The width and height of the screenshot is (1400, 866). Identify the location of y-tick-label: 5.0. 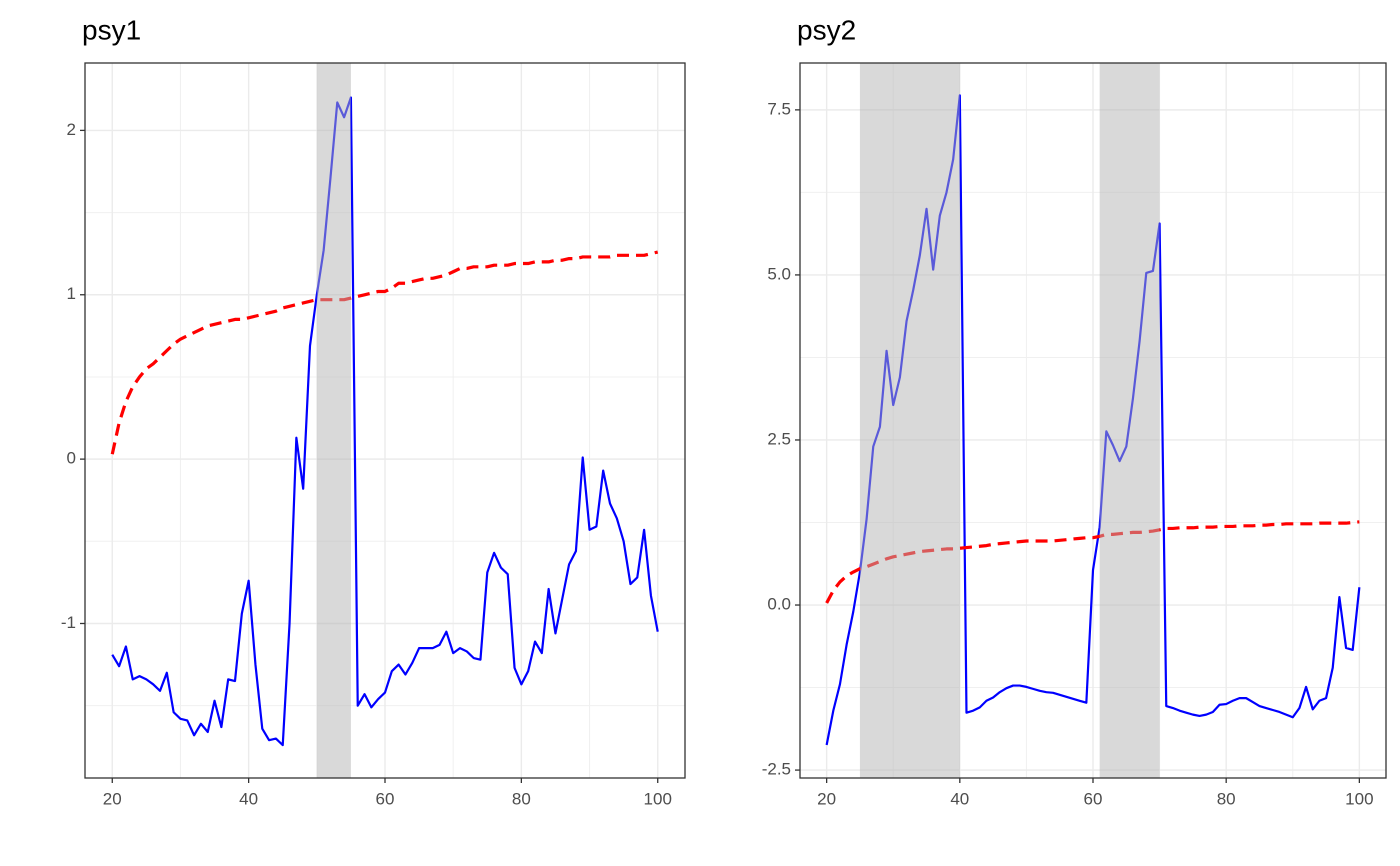
(779, 273).